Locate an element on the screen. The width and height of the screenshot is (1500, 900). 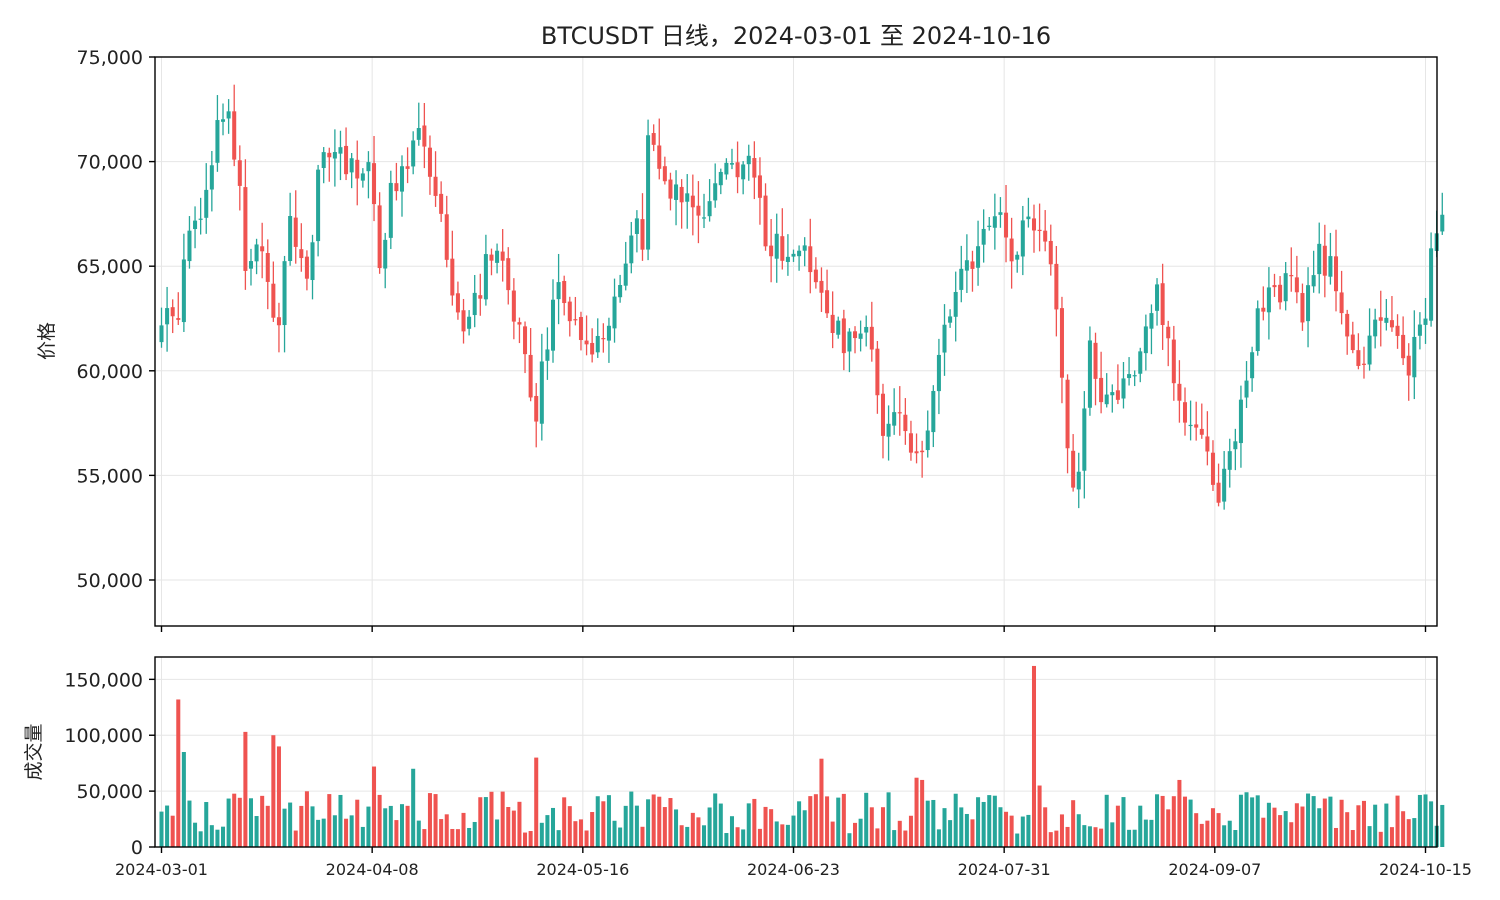
volume-axis-label: 成交量 is located at coordinates (34, 751).